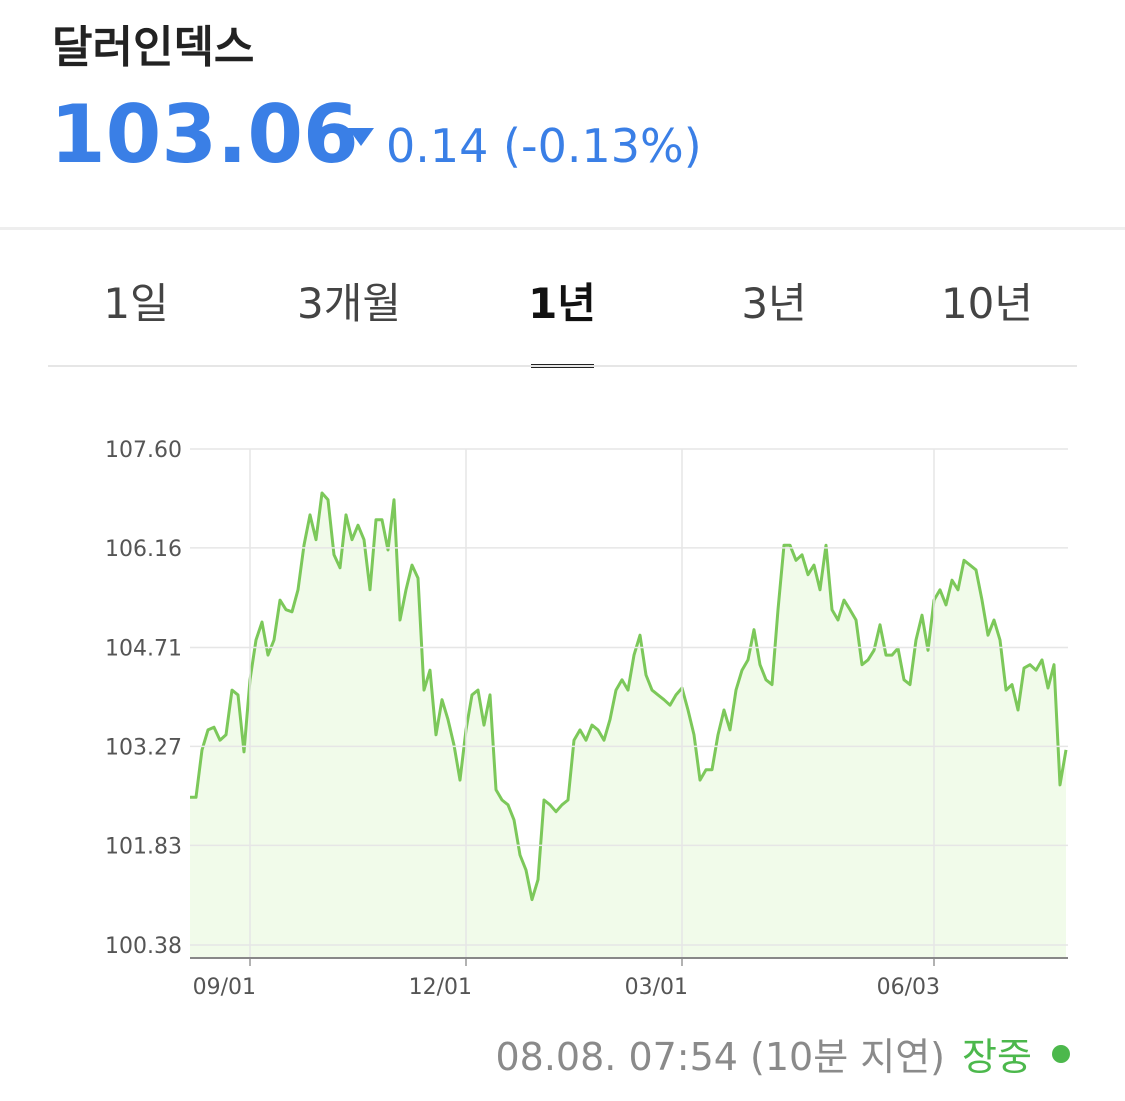  I want to click on x-tick-label: 12/01, so click(440, 987).